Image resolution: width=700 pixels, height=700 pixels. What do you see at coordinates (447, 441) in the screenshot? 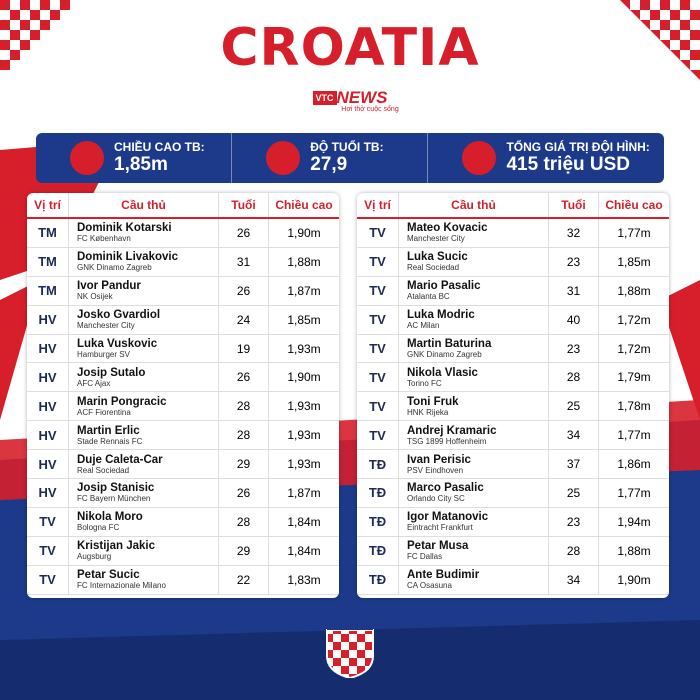
I see `club: TSG 1899 Hoffenheim` at bounding box center [447, 441].